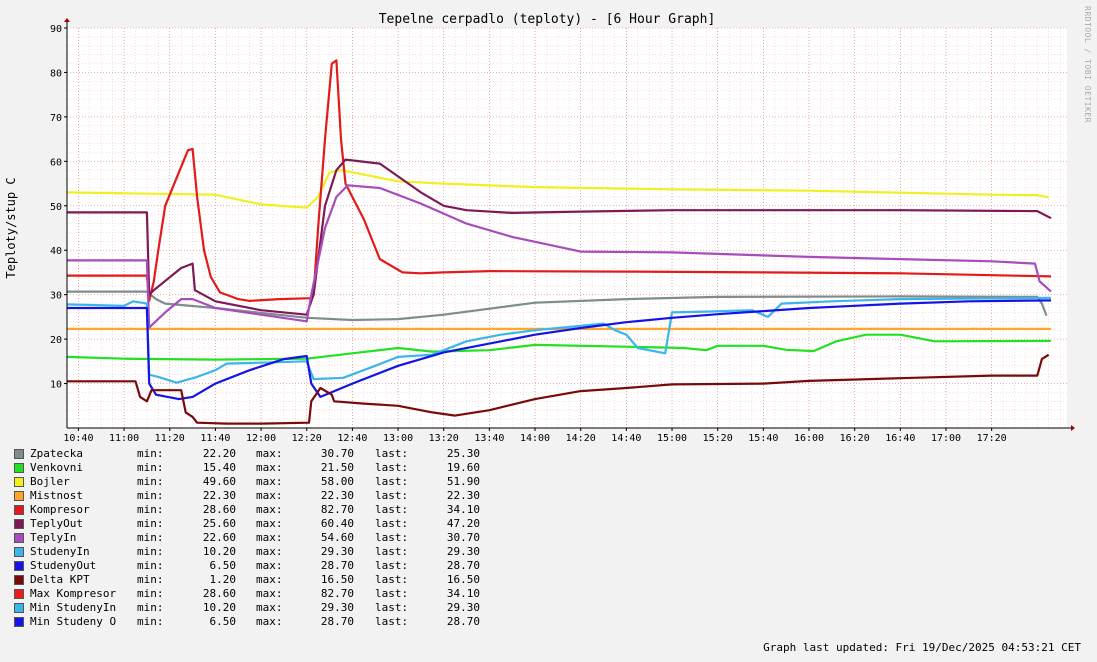 The image size is (1097, 662). Describe the element at coordinates (219, 551) in the screenshot. I see `legend-min-value: 10.20` at that location.